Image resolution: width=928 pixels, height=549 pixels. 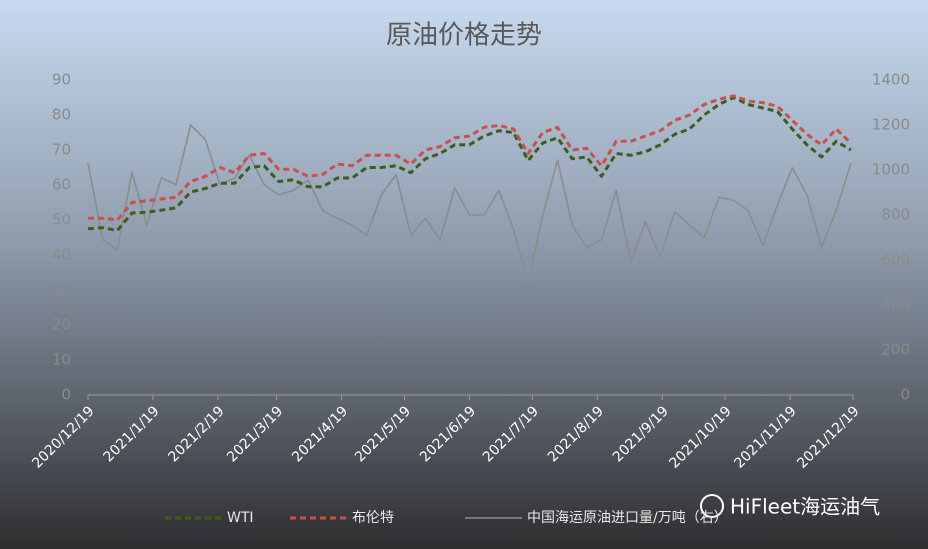 What do you see at coordinates (61, 115) in the screenshot?
I see `y-tick-label: 80` at bounding box center [61, 115].